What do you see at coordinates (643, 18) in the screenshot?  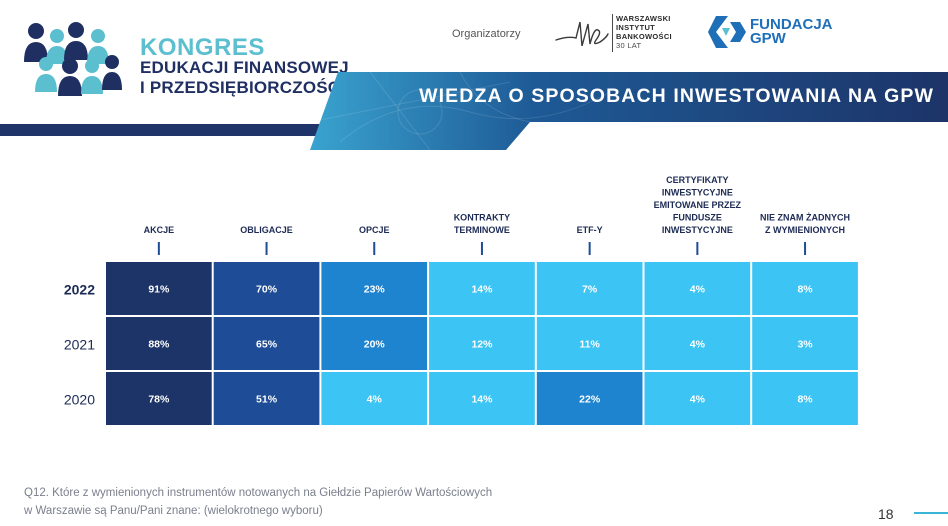 I see `wib-line: WARSZAWSKI` at bounding box center [643, 18].